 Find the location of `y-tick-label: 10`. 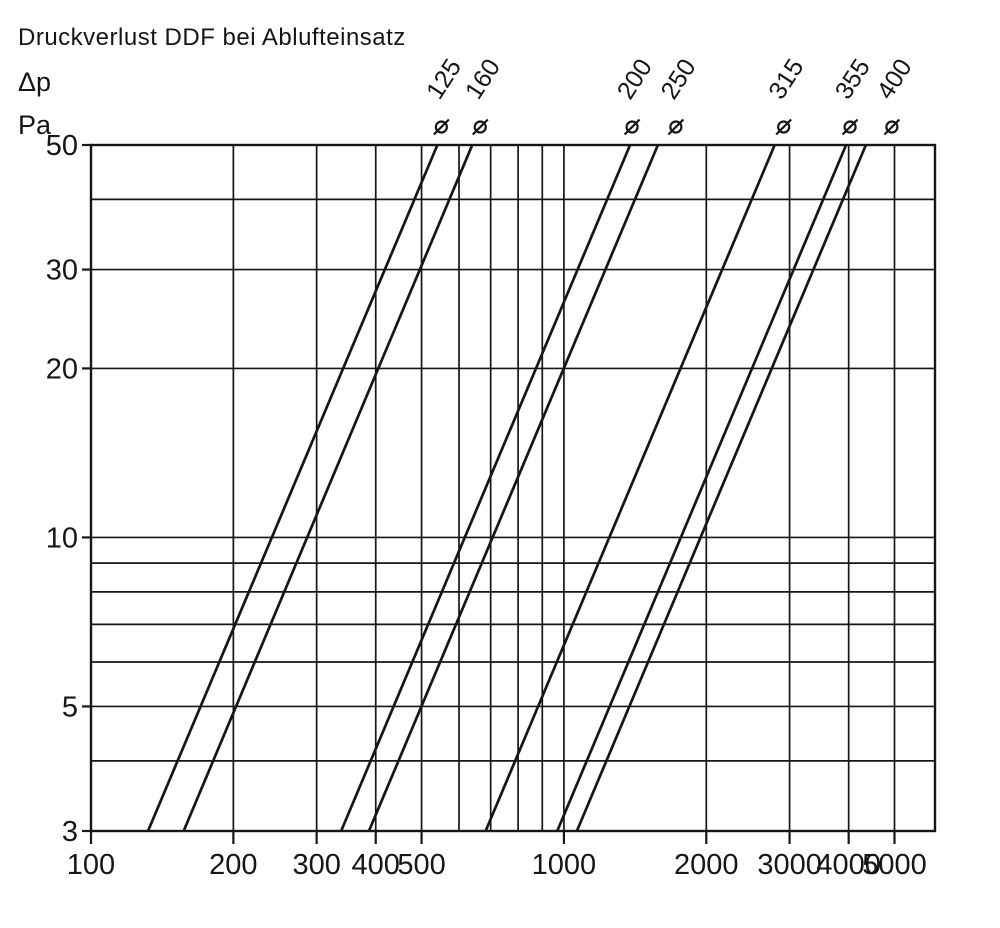

y-tick-label: 10 is located at coordinates (62, 538).